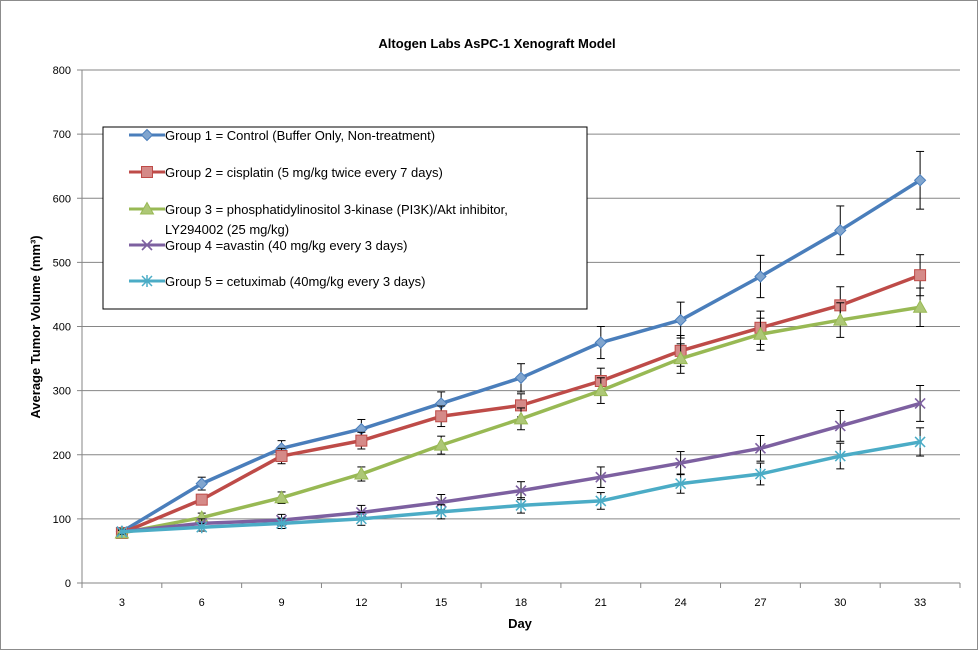 The height and width of the screenshot is (654, 978). What do you see at coordinates (62, 328) in the screenshot?
I see `y-tick-label: 400` at bounding box center [62, 328].